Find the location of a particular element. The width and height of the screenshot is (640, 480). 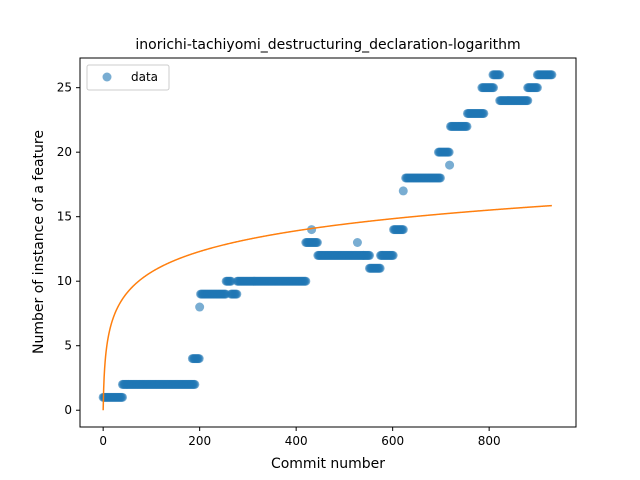

legend-label-data: data is located at coordinates (144, 77).